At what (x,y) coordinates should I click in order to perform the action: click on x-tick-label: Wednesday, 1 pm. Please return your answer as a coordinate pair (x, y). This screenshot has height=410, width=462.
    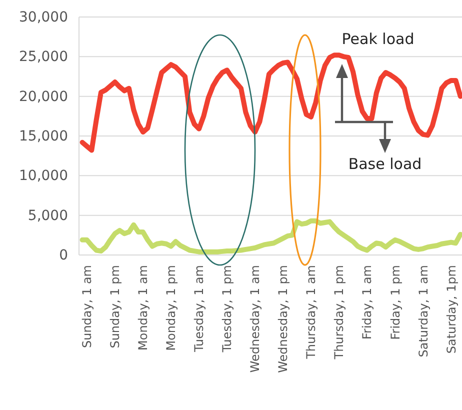
    Looking at the image, I should click on (283, 319).